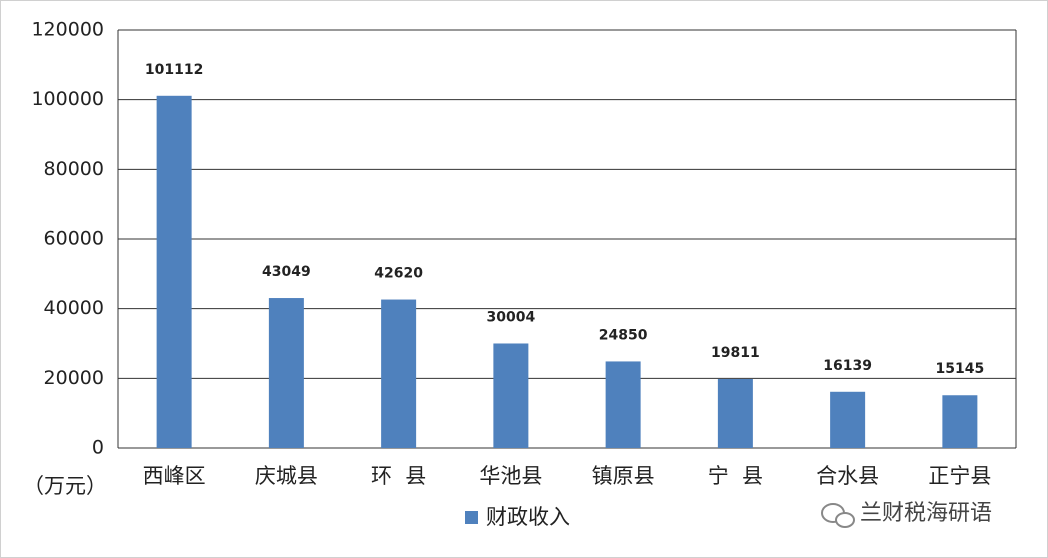  What do you see at coordinates (74, 169) in the screenshot?
I see `y-tick-label: 80000` at bounding box center [74, 169].